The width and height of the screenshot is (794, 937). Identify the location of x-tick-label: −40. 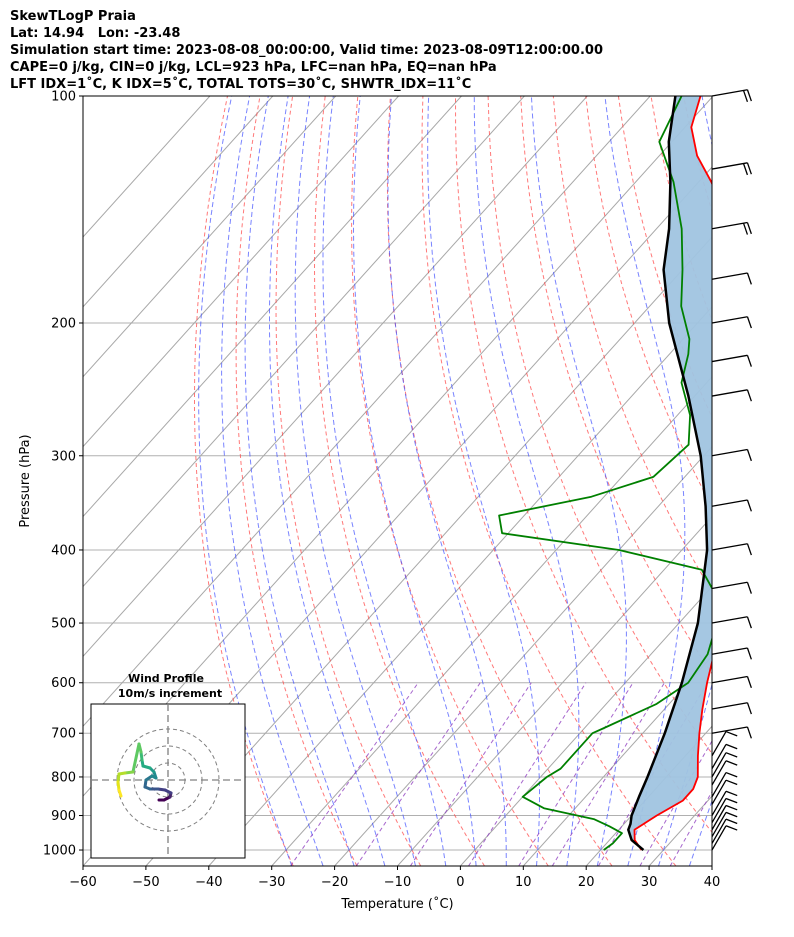
(208, 882).